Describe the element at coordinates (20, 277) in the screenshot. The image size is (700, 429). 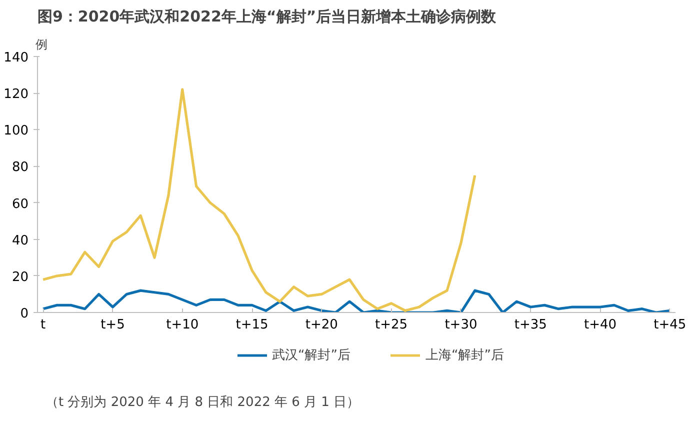
I see `y-tick-label: 20` at that location.